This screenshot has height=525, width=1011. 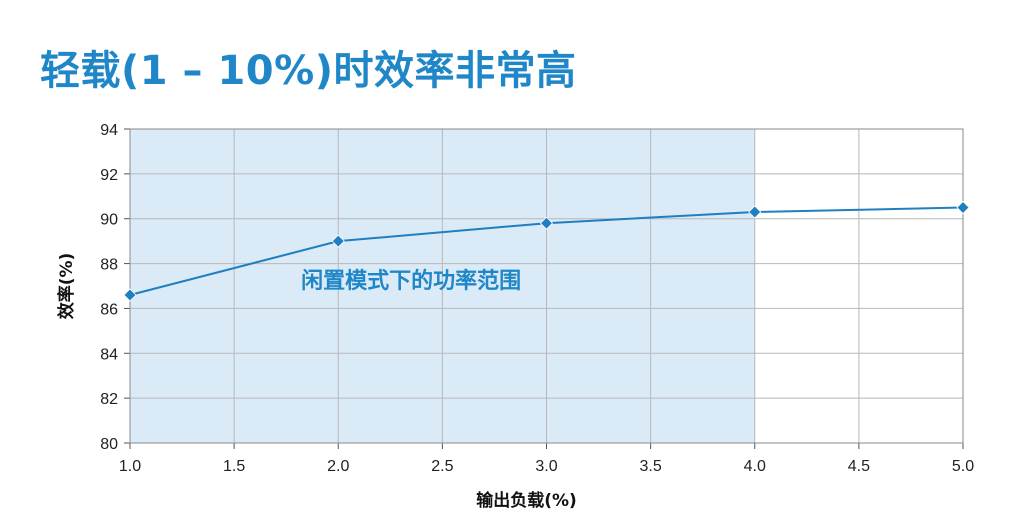 What do you see at coordinates (109, 354) in the screenshot?
I see `y-tick-label: 84` at bounding box center [109, 354].